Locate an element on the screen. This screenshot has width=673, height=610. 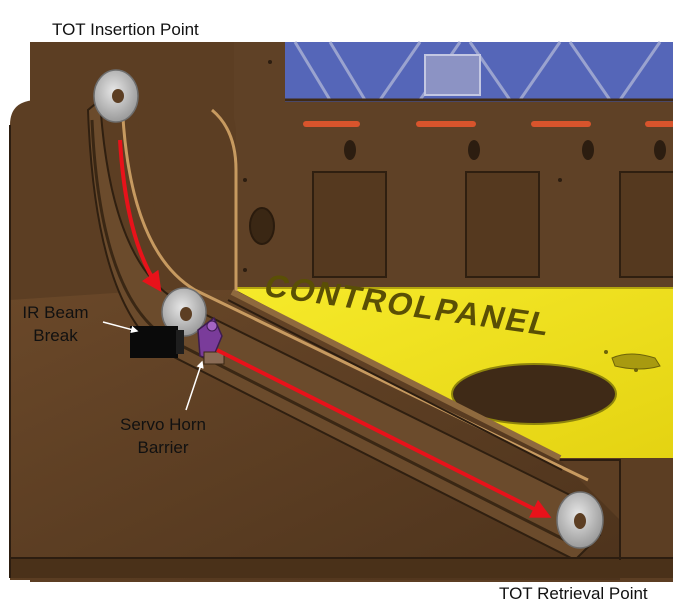
ir-beam-break-label: IR Beam Break is located at coordinates (55, 324).